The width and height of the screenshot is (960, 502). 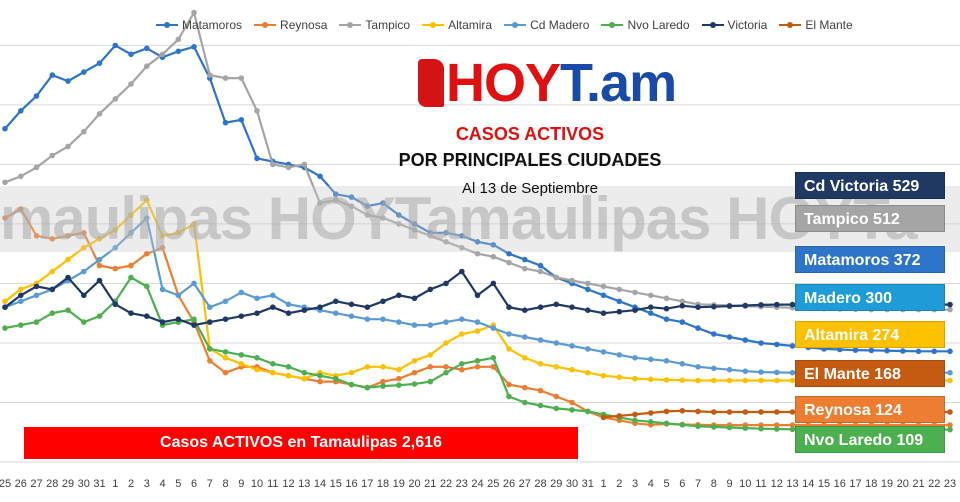 What do you see at coordinates (666, 484) in the screenshot?
I see `x-tick-label: 5` at bounding box center [666, 484].